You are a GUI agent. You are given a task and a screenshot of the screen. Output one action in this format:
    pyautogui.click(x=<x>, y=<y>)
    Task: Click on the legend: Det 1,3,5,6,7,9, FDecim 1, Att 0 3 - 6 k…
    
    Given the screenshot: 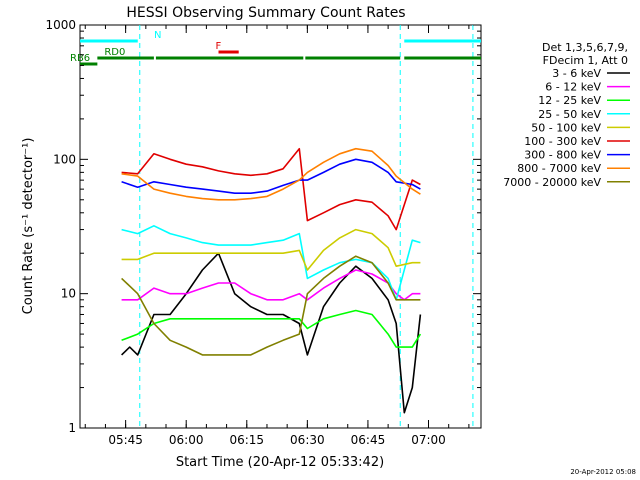 What is the action you would take?
    pyautogui.click(x=566, y=115)
    